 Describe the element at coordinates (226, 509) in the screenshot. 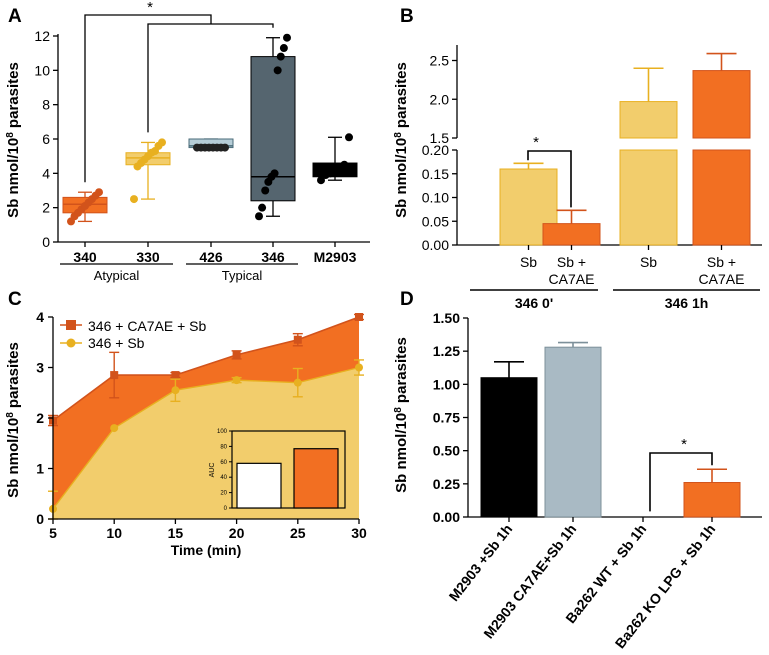

I see `inset-y-tick-label: 0` at that location.